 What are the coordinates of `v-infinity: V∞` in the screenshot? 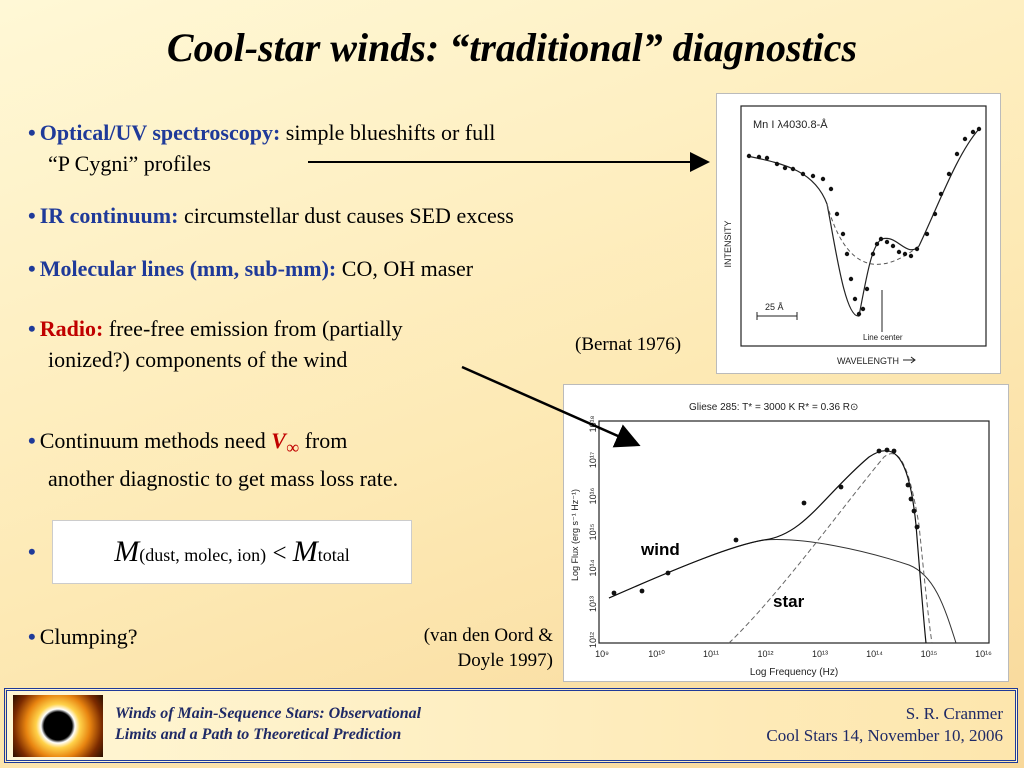 It's located at (285, 442).